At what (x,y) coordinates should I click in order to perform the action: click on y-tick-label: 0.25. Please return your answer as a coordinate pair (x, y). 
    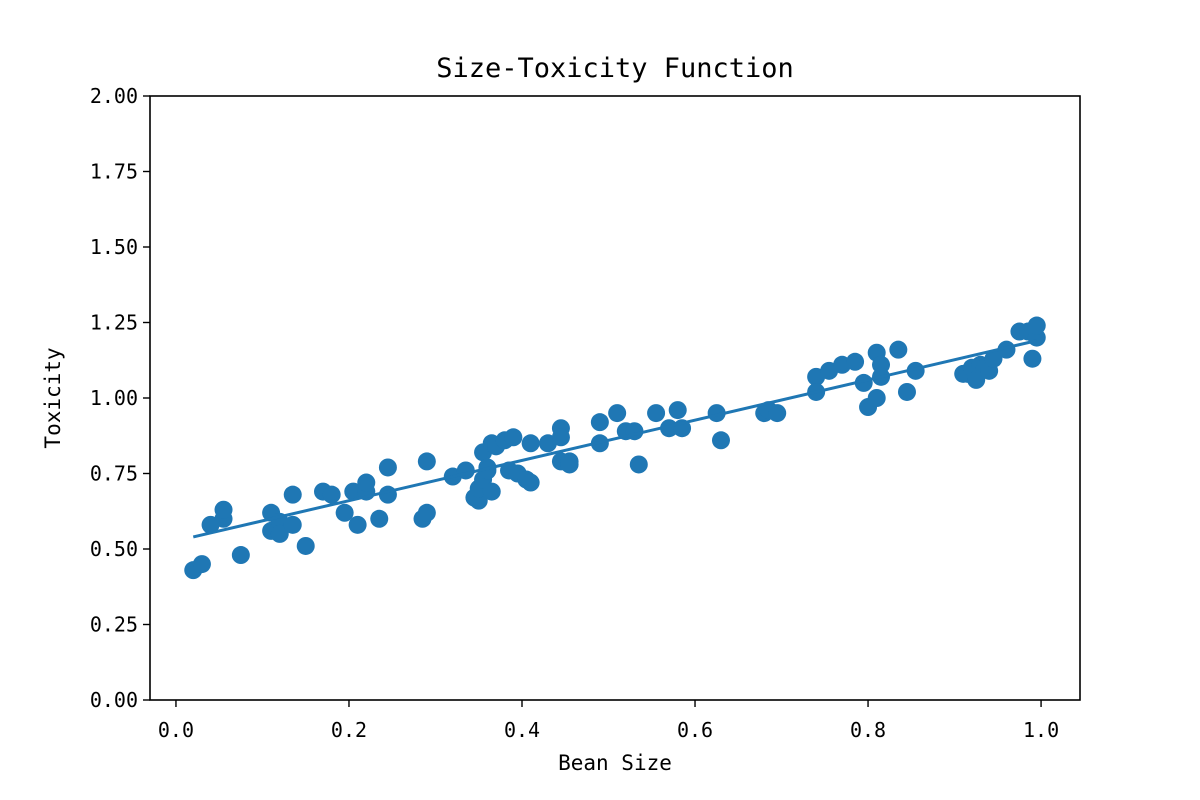
    Looking at the image, I should click on (114, 625).